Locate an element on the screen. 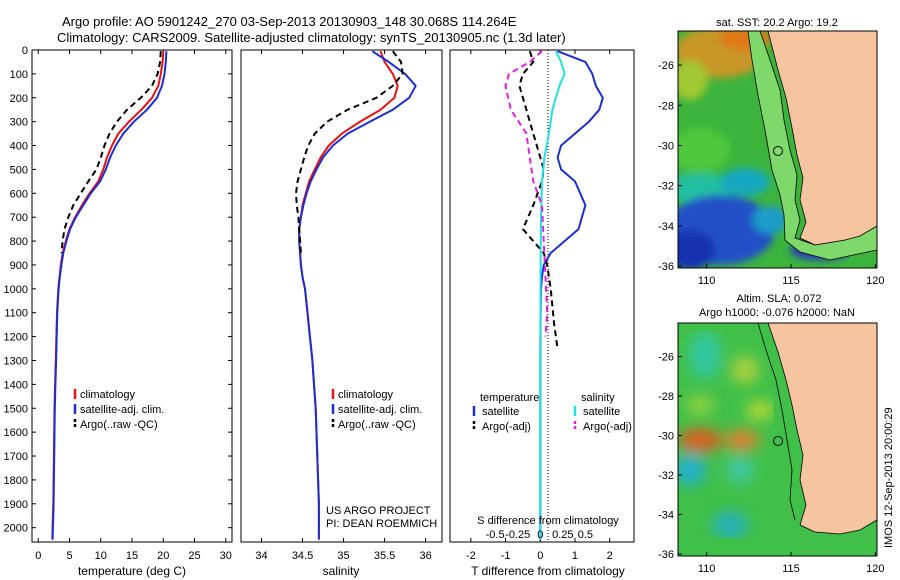 This screenshot has height=580, width=900. sst-map-axes: 110 115 120 -26 -28 -30 -32 -34 -36 is located at coordinates (771, 173).